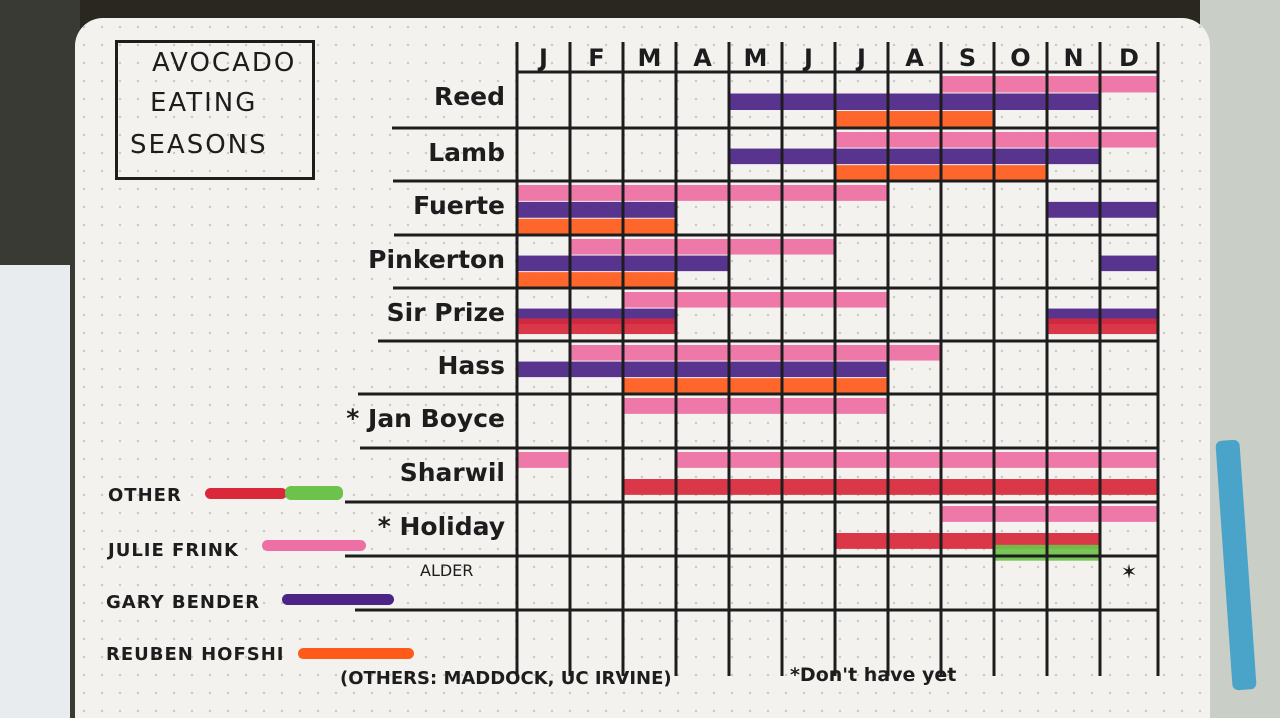 The width and height of the screenshot is (1280, 718). I want to click on season-bar-lamb-julie_frink, so click(996, 140).